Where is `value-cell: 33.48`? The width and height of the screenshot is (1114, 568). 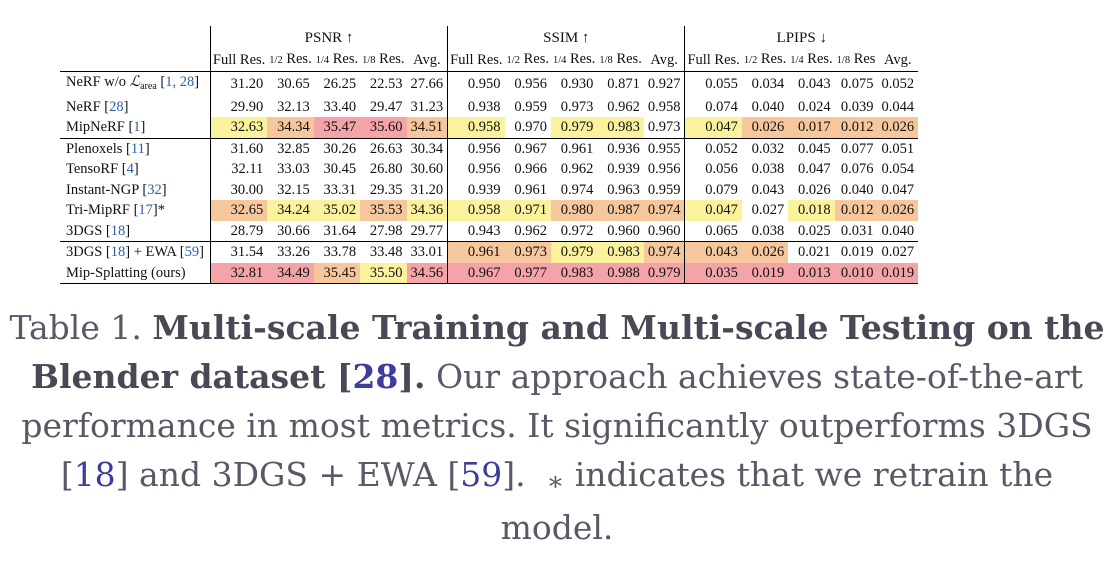 value-cell: 33.48 is located at coordinates (386, 252).